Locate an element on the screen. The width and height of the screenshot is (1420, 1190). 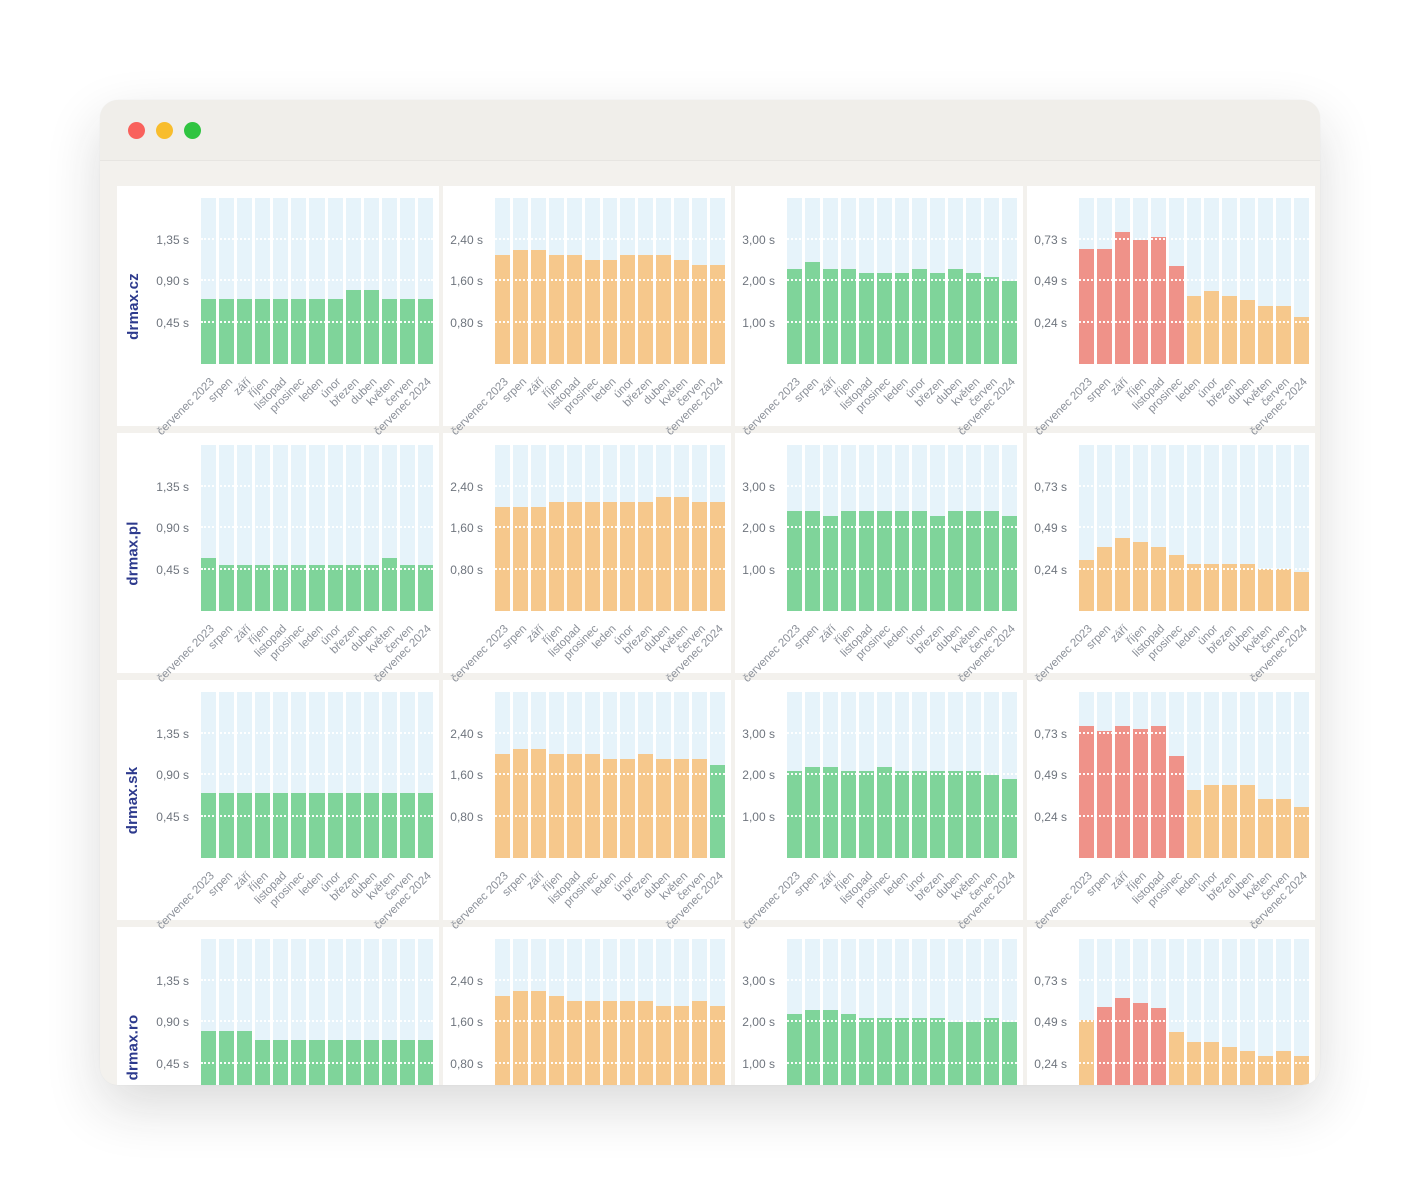
y-axis-tick: 2,00 s is located at coordinates (758, 528).